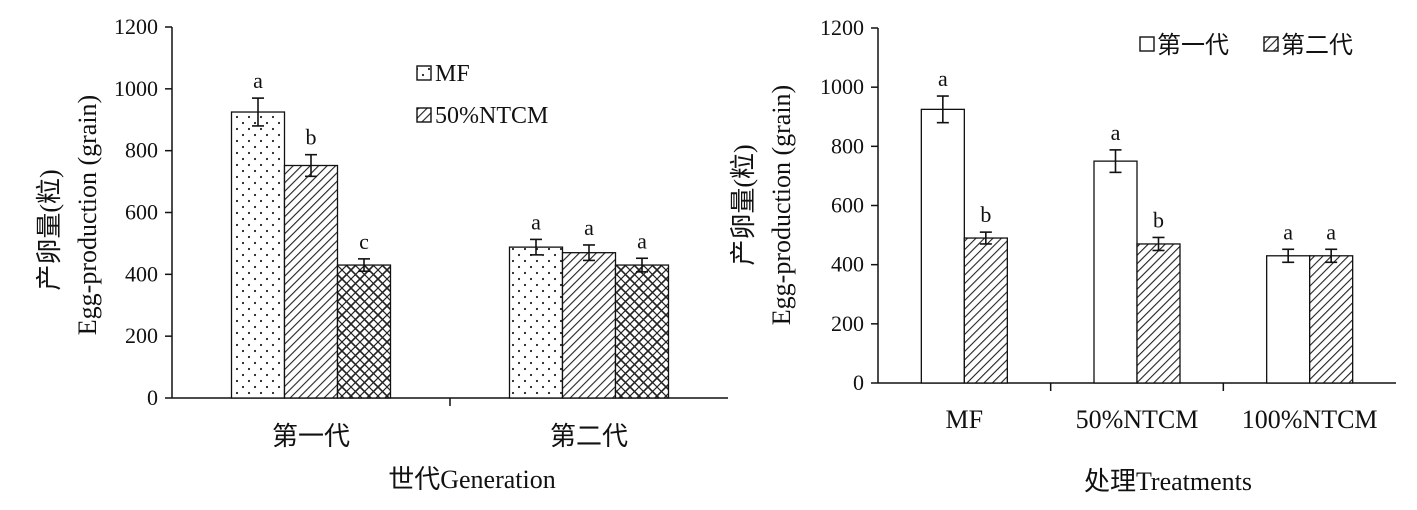 The image size is (1417, 510). Describe the element at coordinates (1193, 45) in the screenshot. I see `chart2-legend-label: 第一代` at that location.